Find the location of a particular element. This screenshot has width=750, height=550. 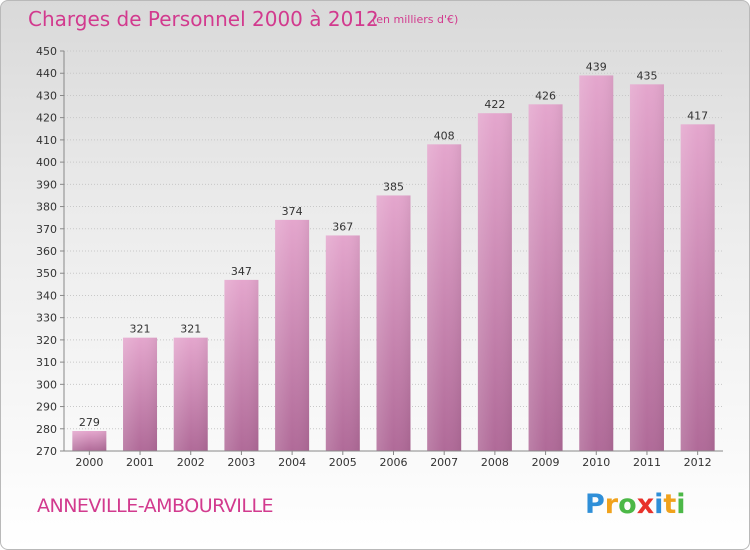

y-tick-label: 310 is located at coordinates (46, 362).